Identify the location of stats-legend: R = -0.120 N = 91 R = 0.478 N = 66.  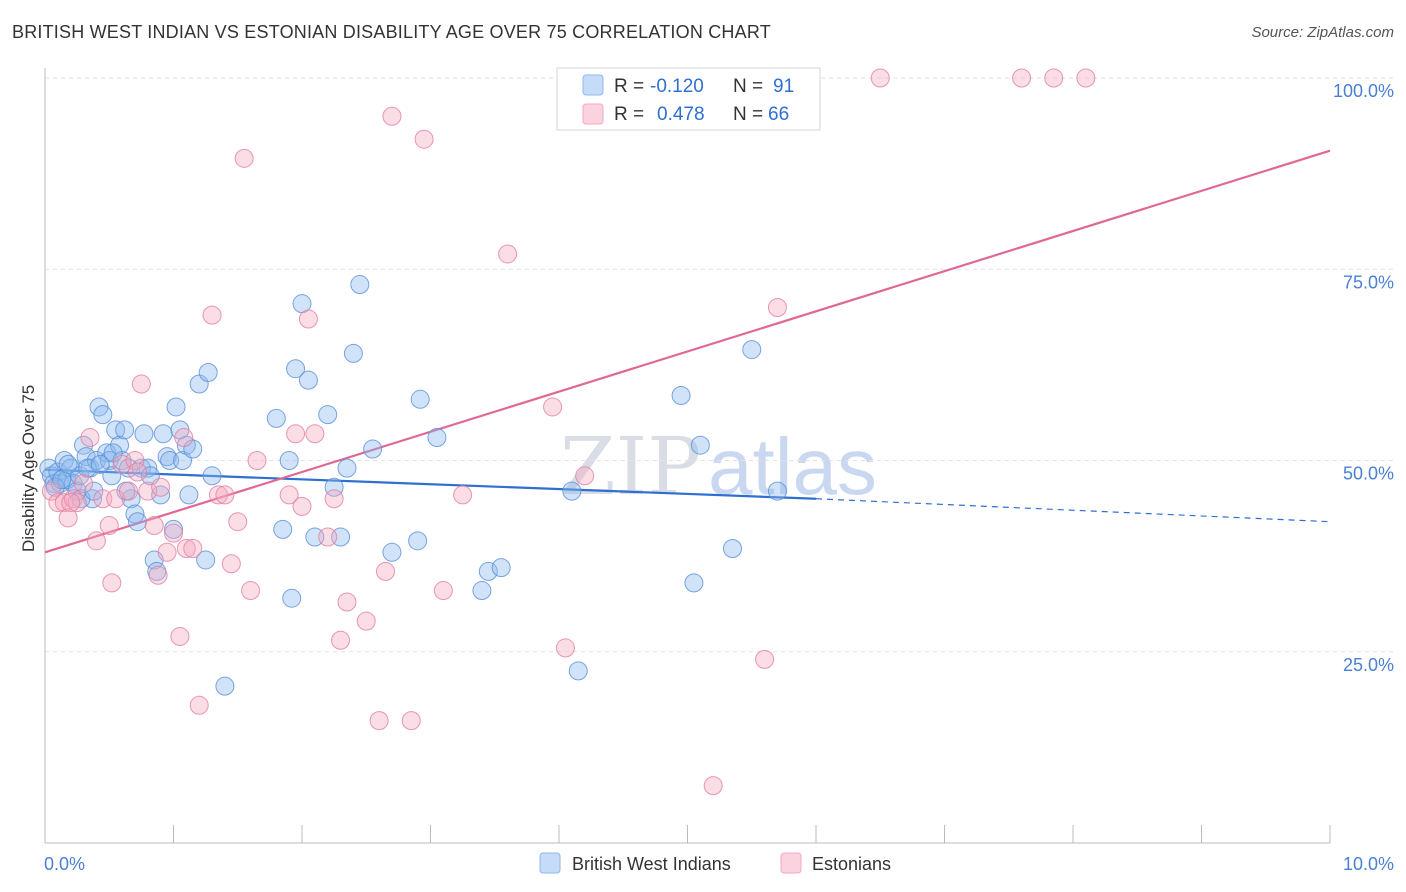
(688, 99).